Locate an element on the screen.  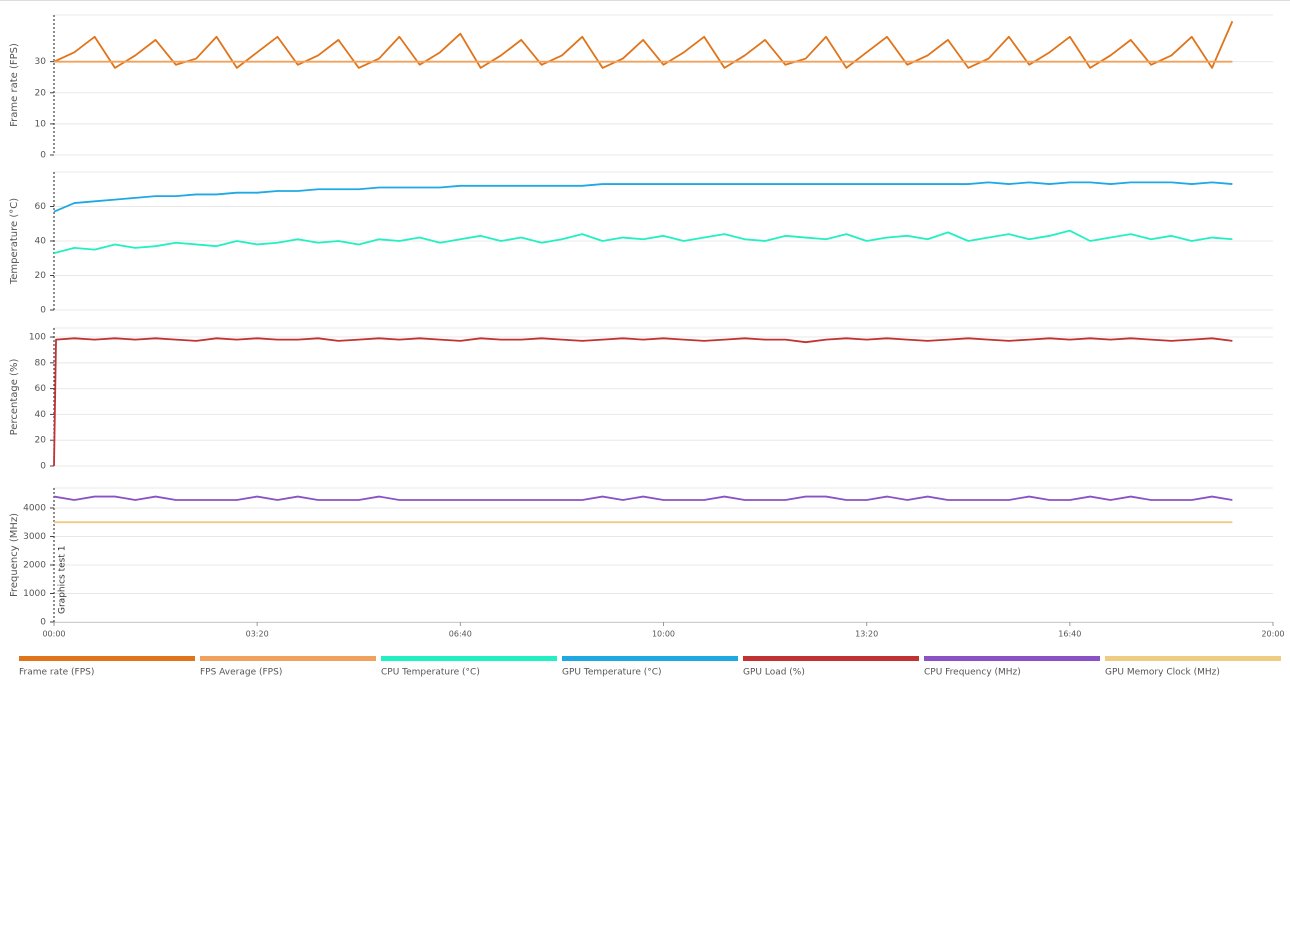
legend-item: GPU Memory Clock (MHz) is located at coordinates (1193, 667).